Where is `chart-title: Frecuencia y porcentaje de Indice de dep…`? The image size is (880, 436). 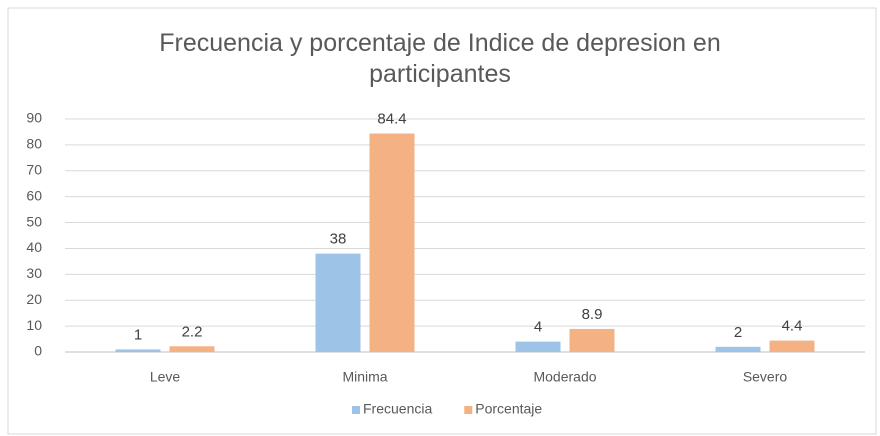
chart-title: Frecuencia y porcentaje de Indice de dep… is located at coordinates (440, 58).